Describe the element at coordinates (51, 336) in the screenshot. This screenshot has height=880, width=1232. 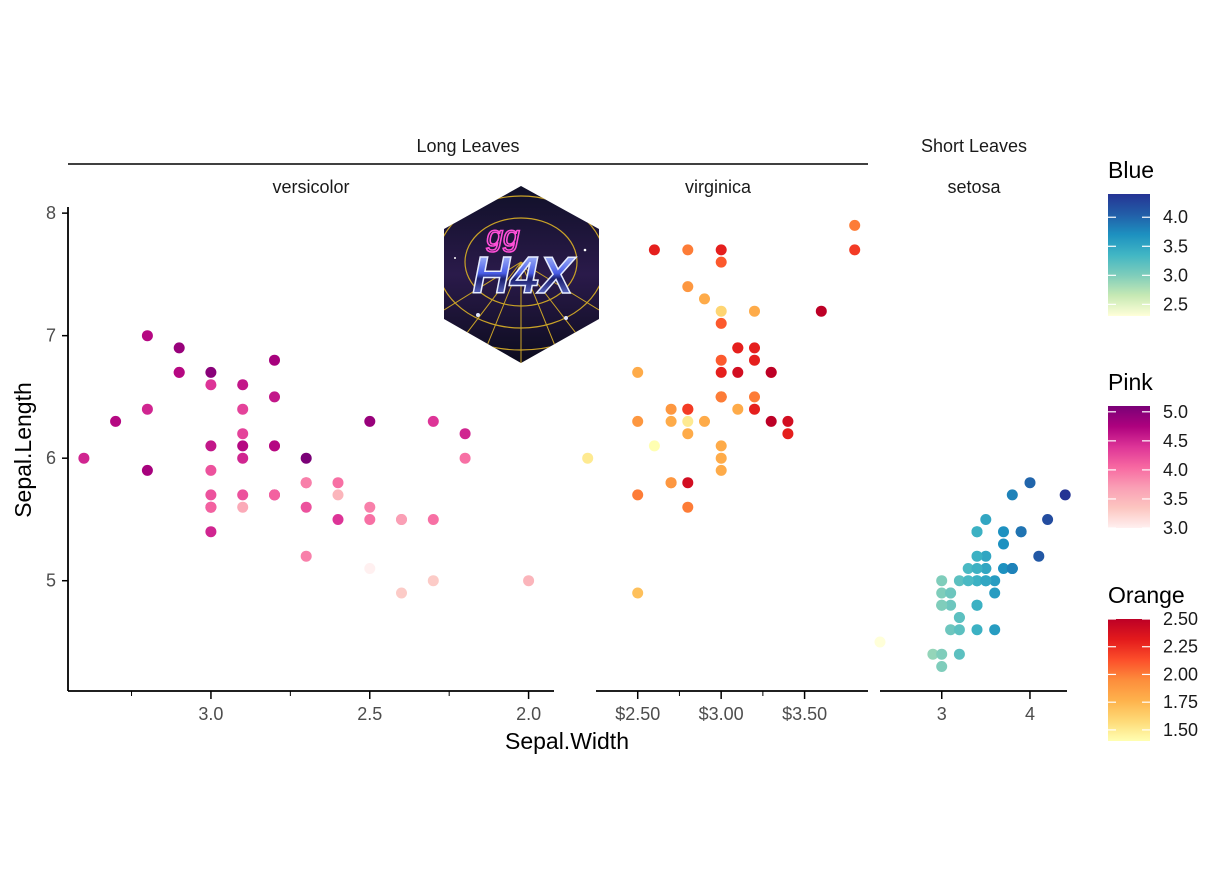
I see `y-tick-label: 7` at that location.